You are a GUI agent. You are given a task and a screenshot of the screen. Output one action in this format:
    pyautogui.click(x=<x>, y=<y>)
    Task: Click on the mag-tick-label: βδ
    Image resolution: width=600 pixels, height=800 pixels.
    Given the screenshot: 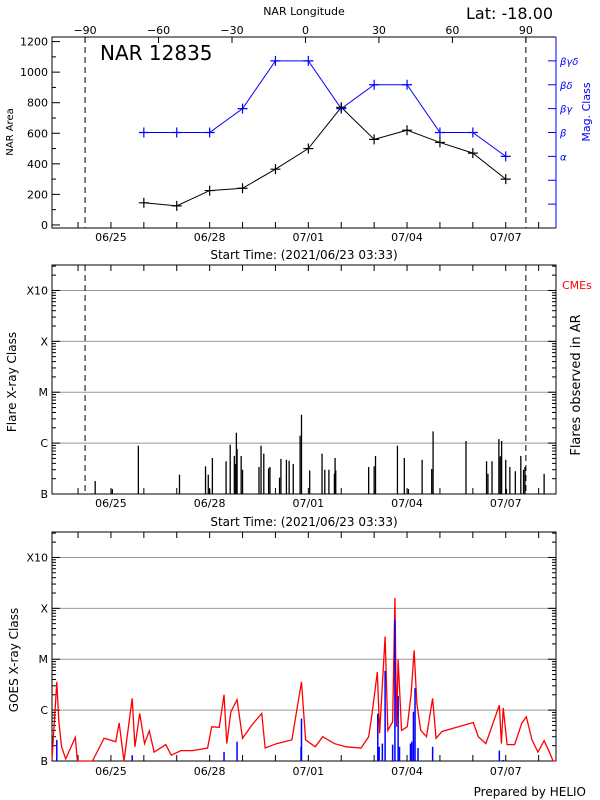 What is the action you would take?
    pyautogui.click(x=566, y=86)
    